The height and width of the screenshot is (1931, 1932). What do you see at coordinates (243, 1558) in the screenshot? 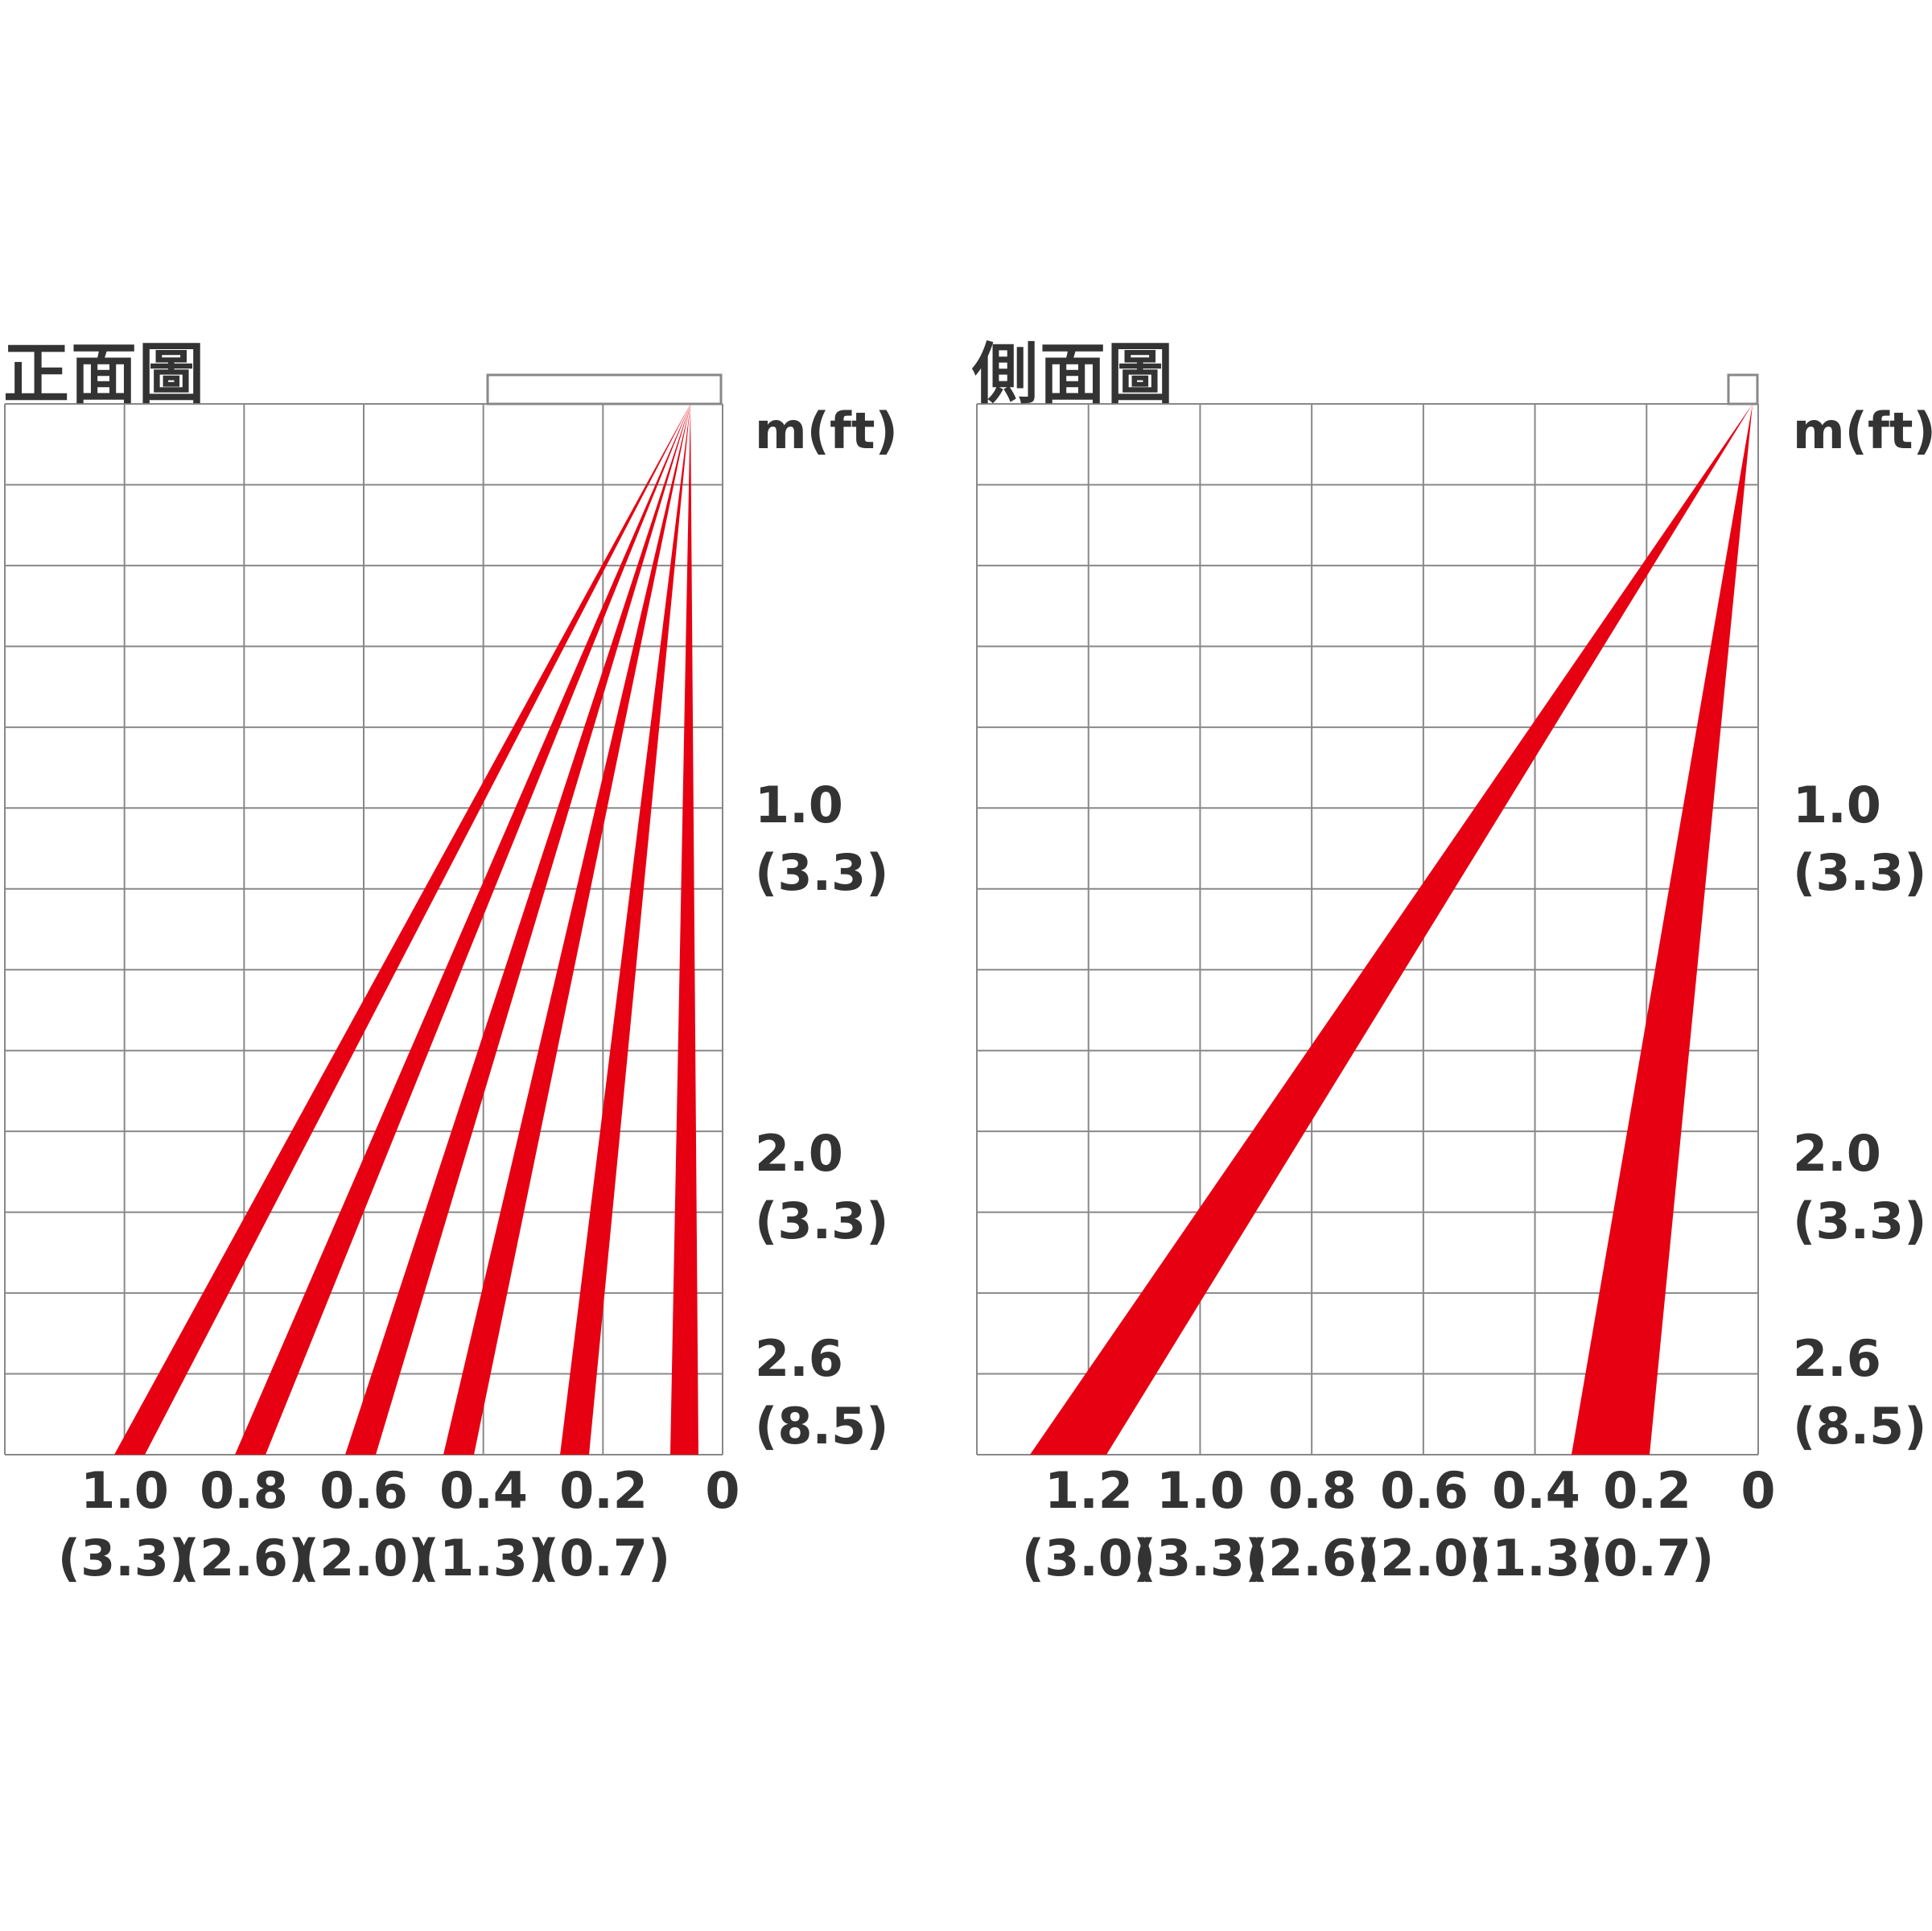
I see `front-bottom-label-sub: (2.6)` at bounding box center [243, 1558].